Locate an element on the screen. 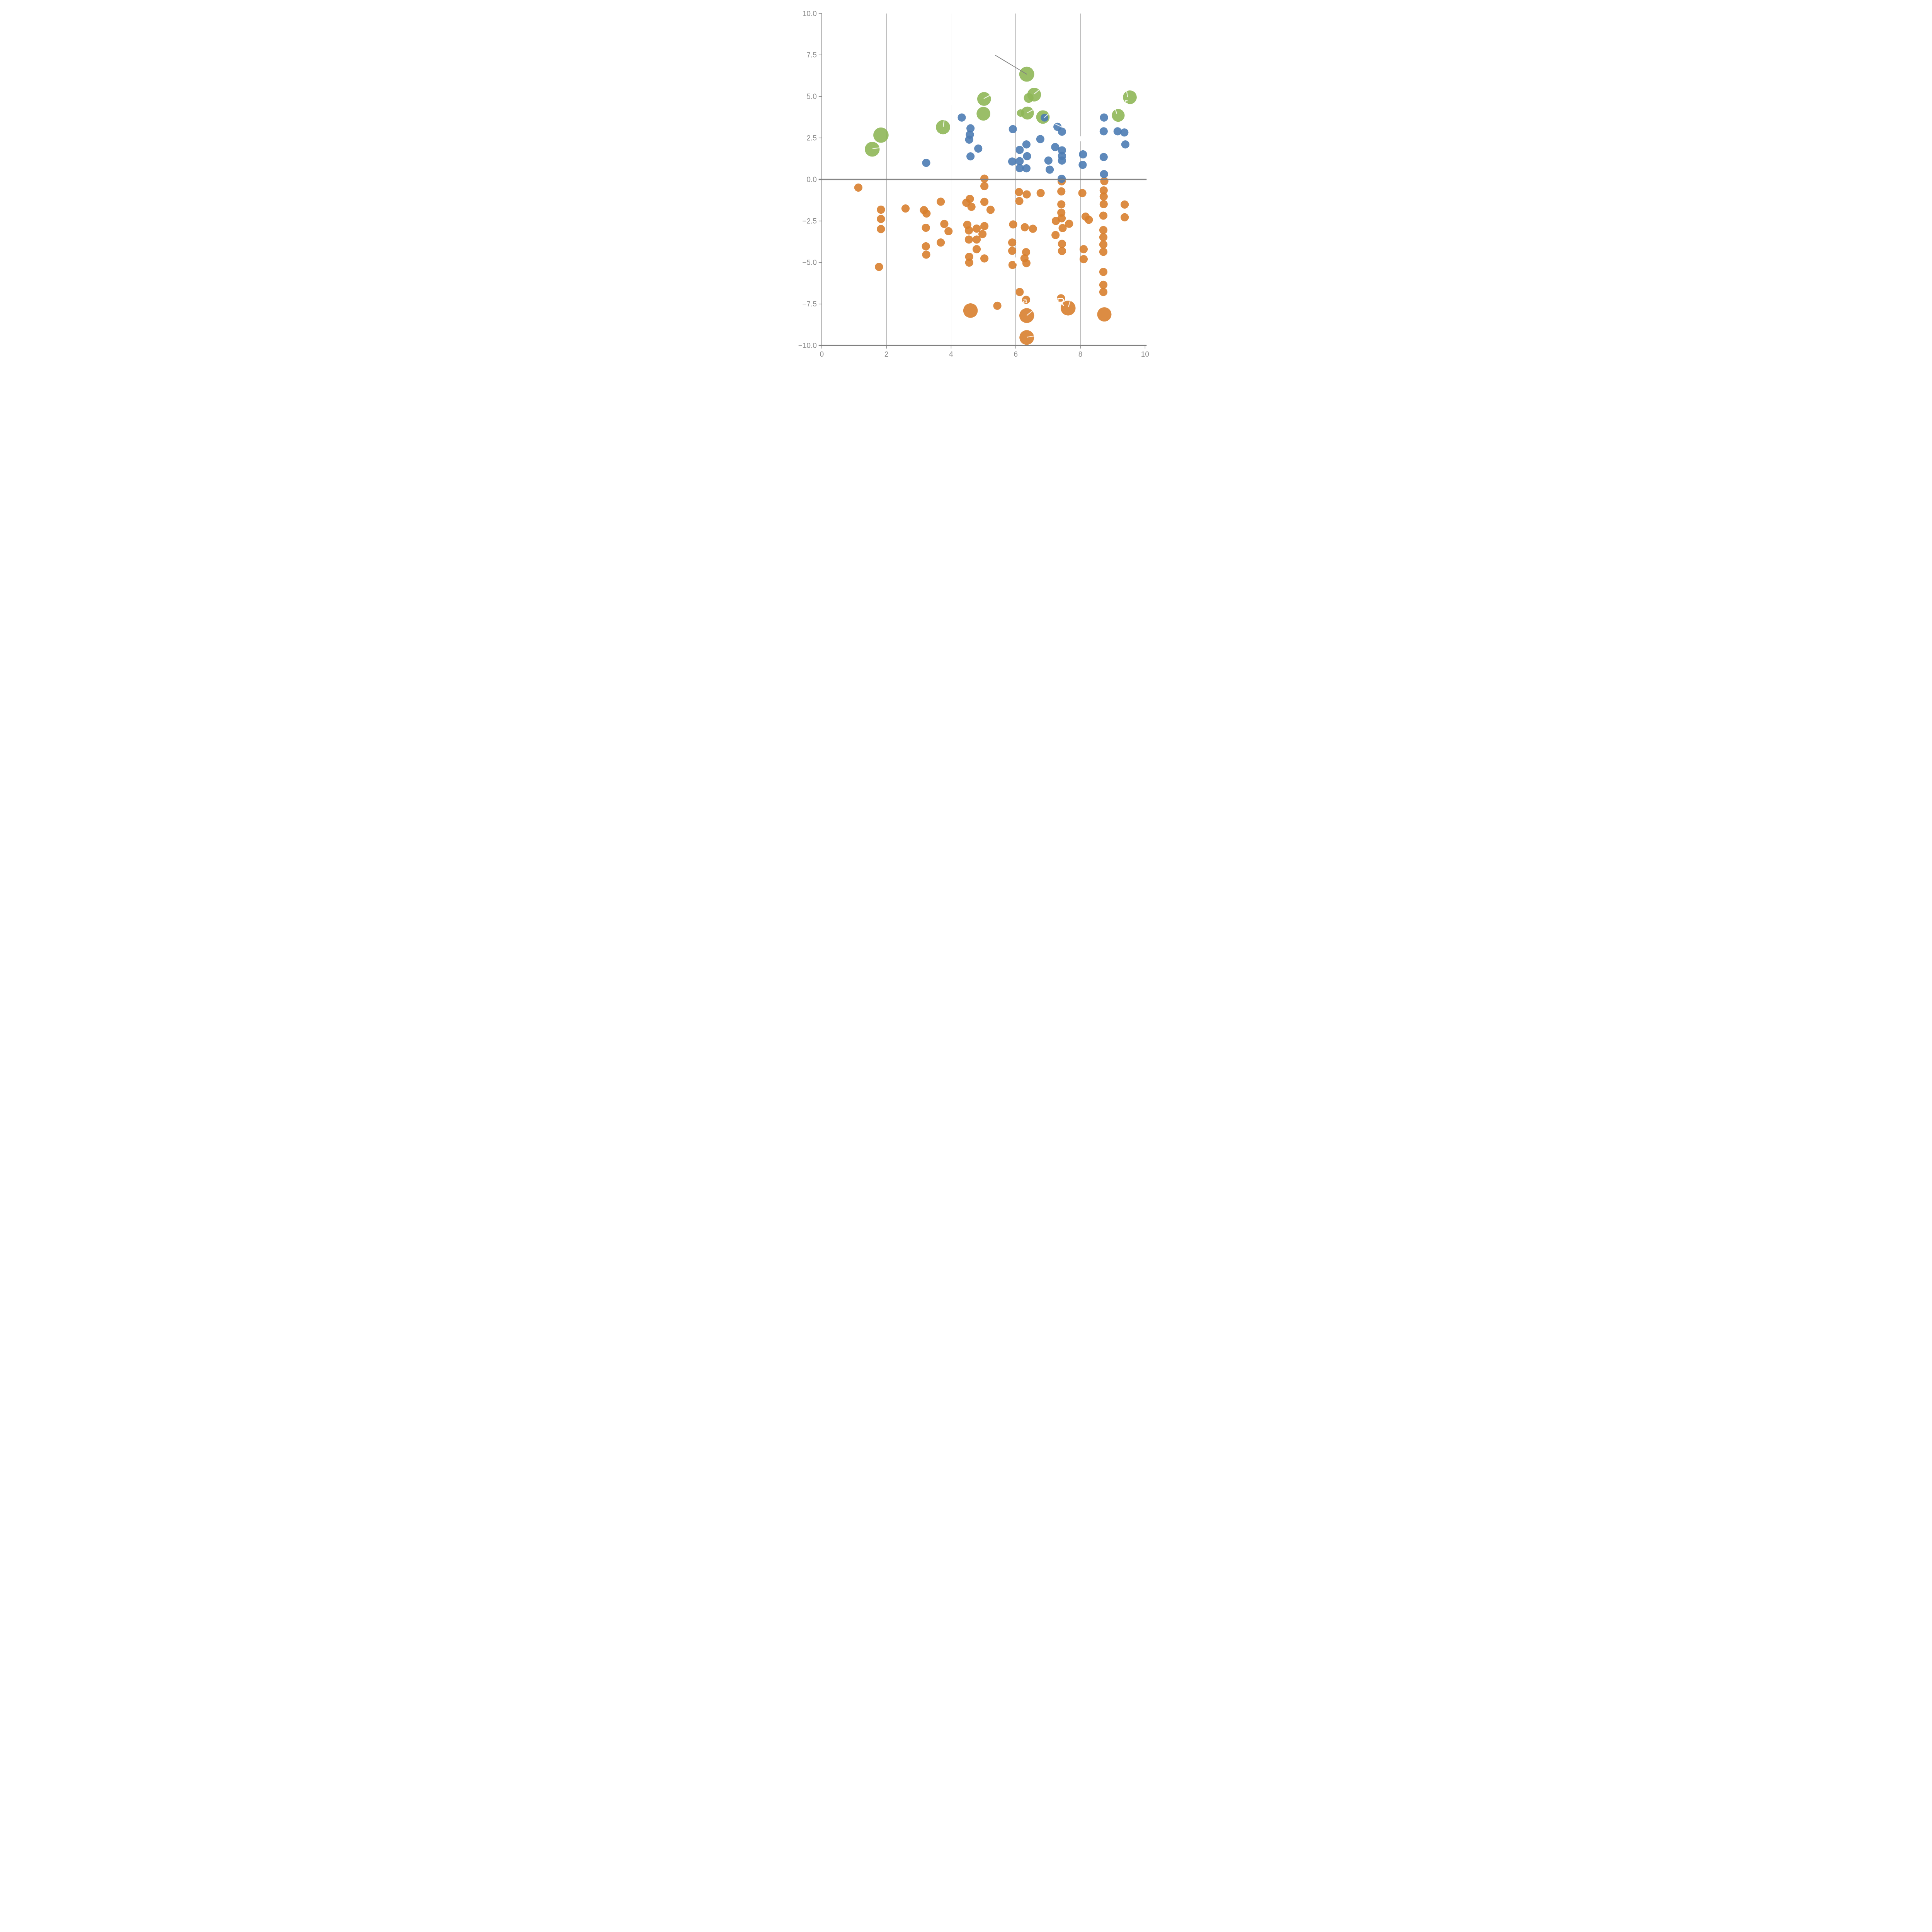  axes: 10.0 7.5 5.0 2.5 0.0 −2.5 −5.0 −7.5 −10.00 2 4 6 8 10 is located at coordinates (974, 184).